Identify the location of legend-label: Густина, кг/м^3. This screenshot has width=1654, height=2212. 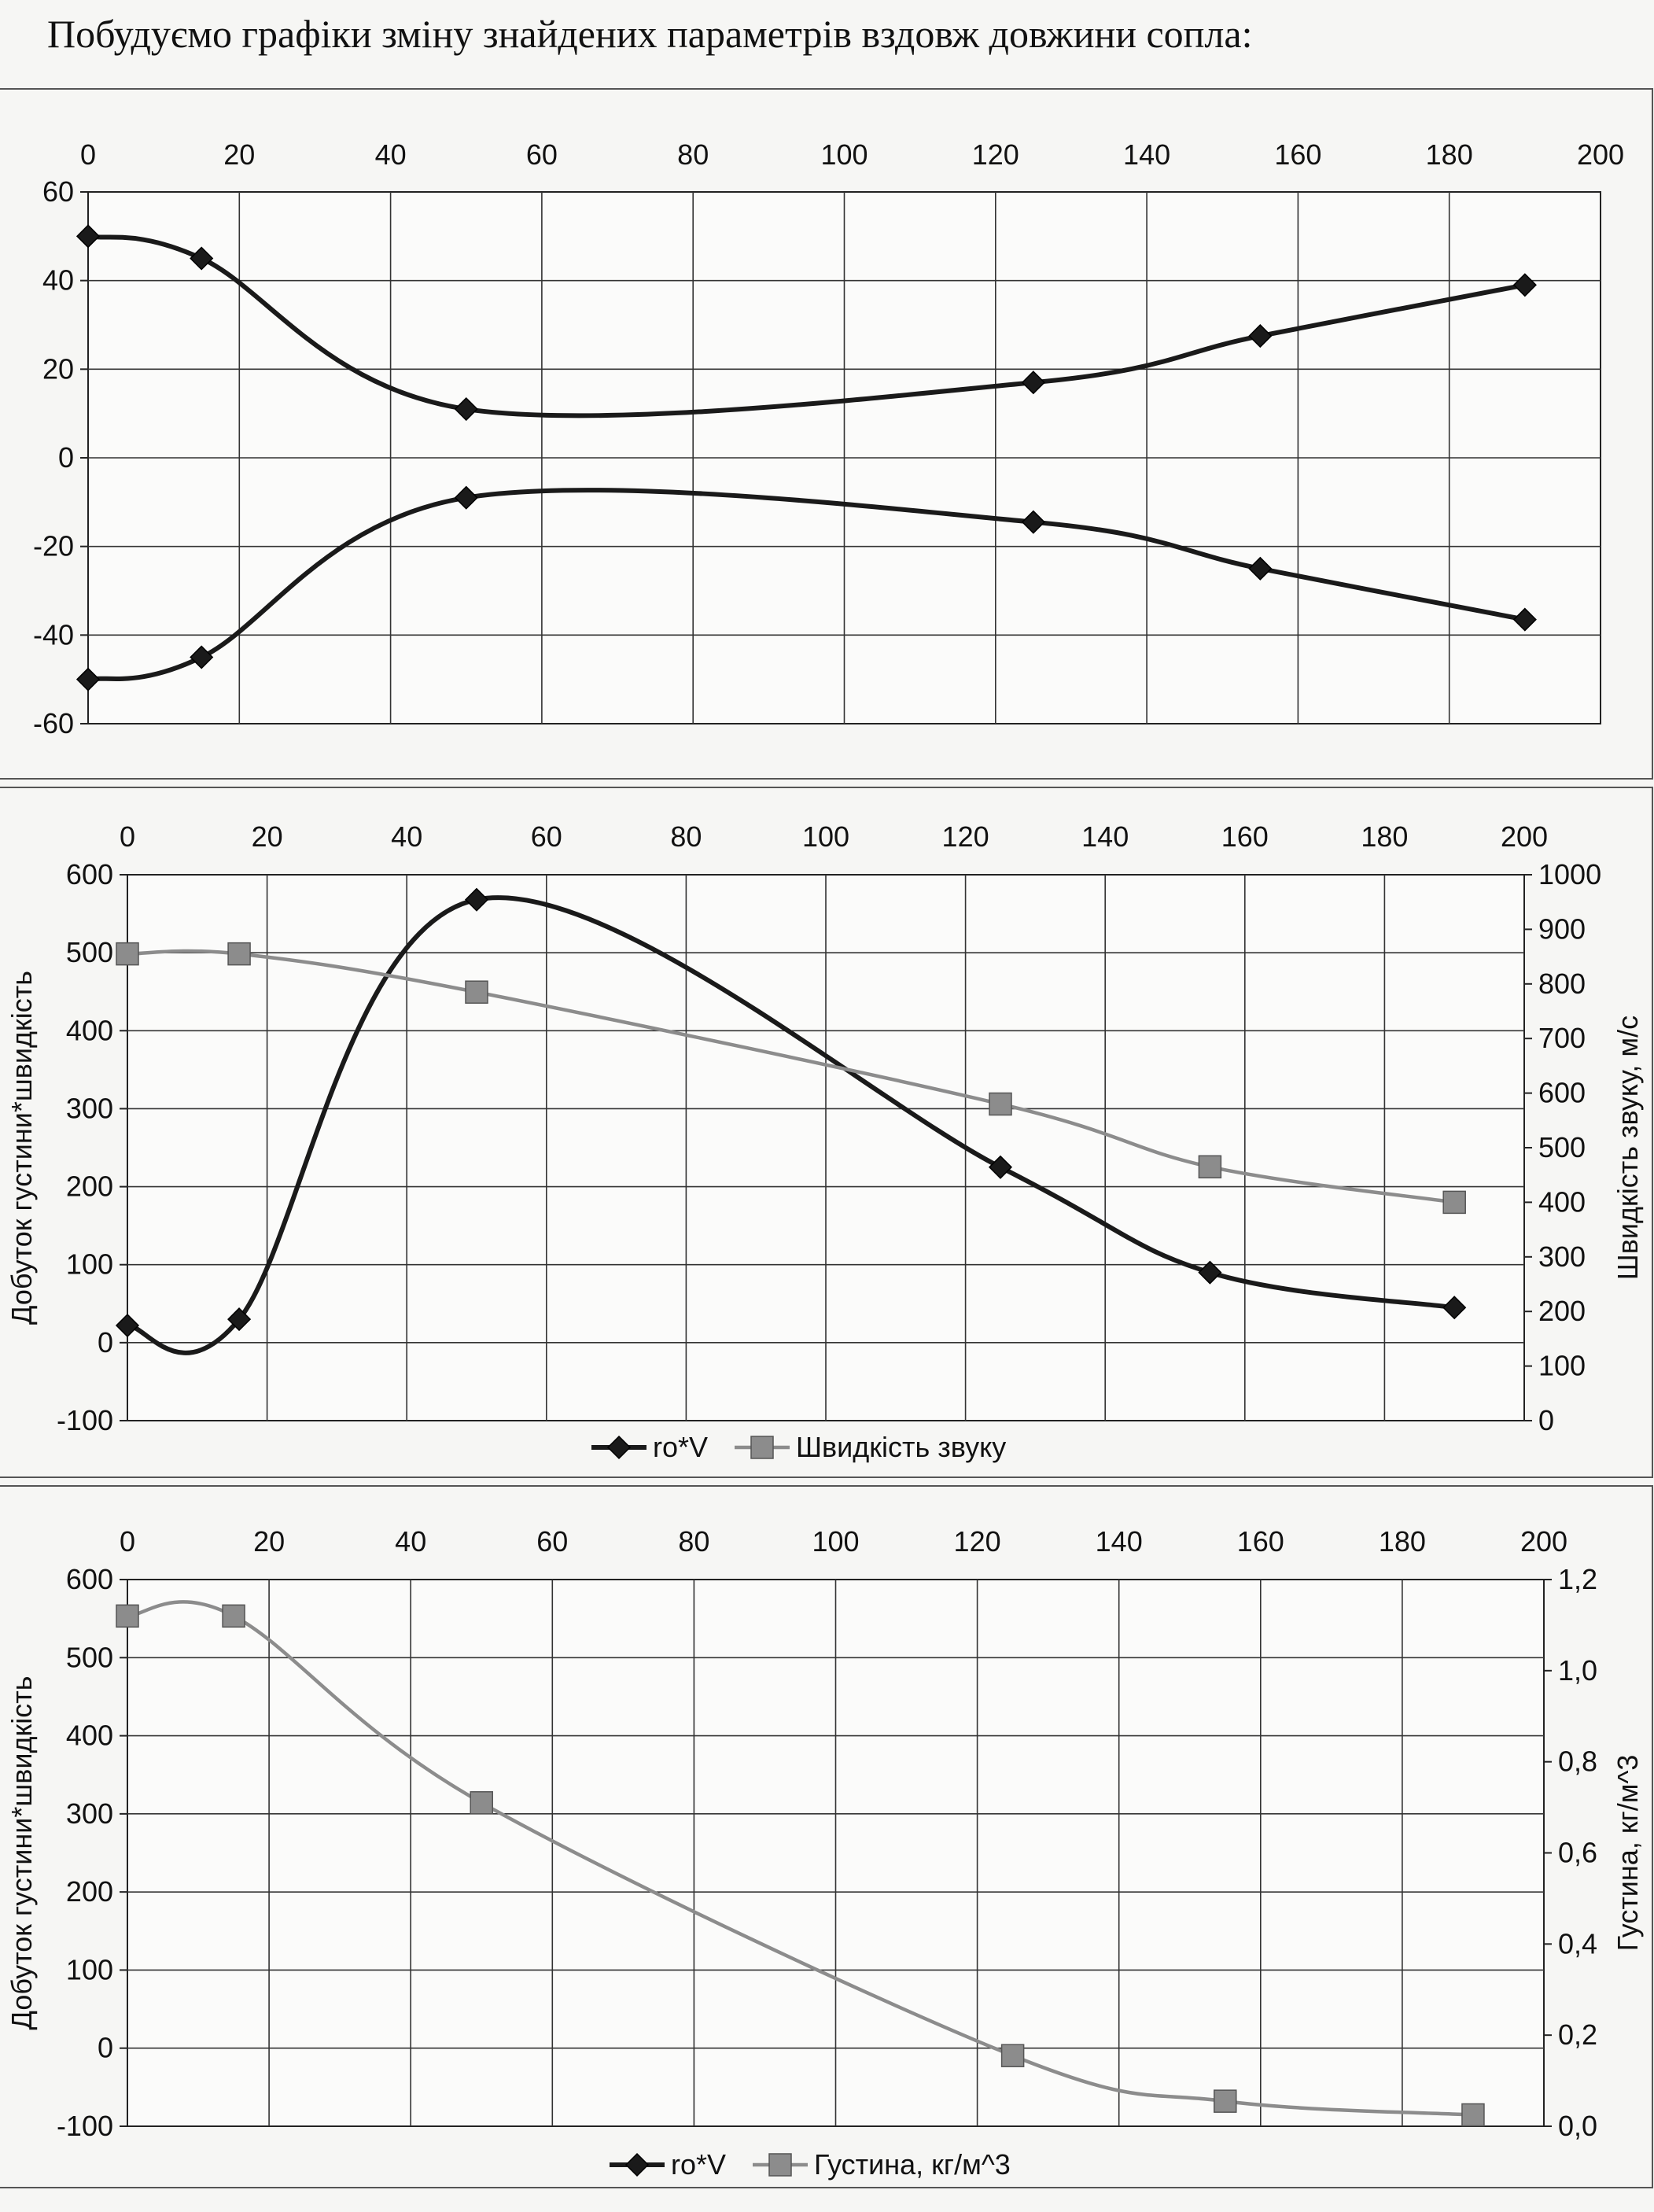
(913, 2164).